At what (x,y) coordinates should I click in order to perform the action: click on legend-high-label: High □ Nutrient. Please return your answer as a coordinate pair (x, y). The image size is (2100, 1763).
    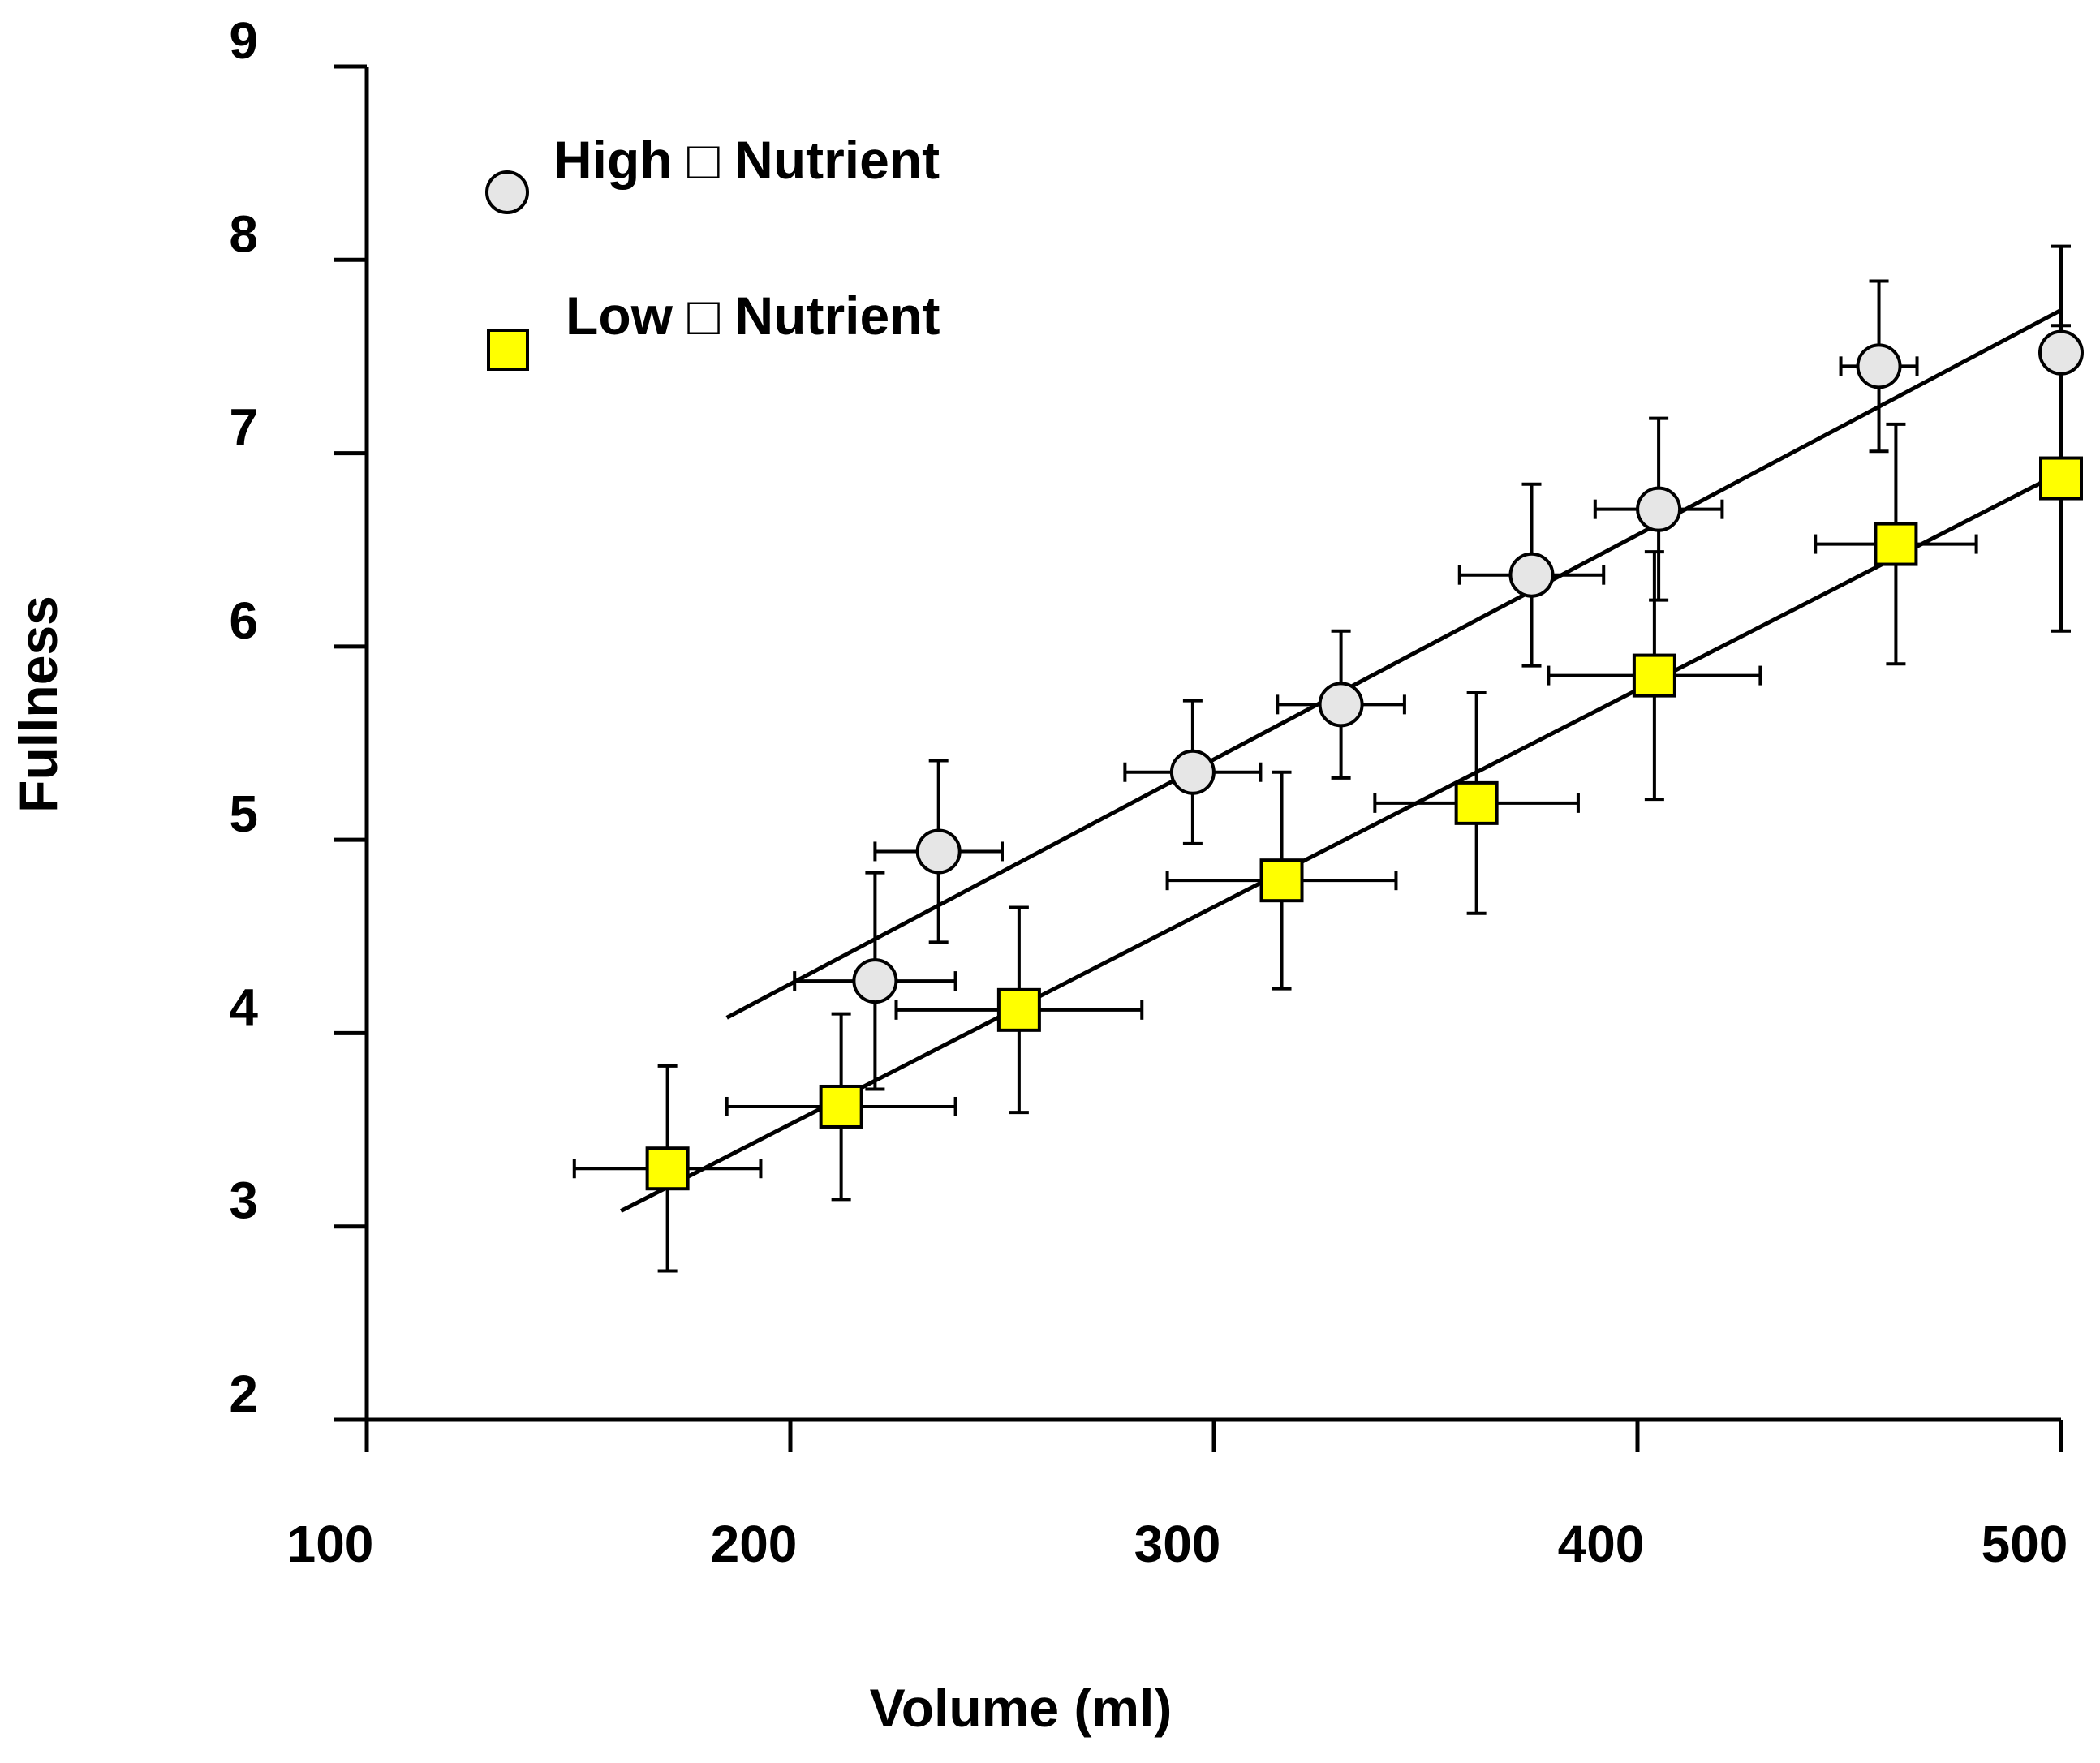
    Looking at the image, I should click on (746, 160).